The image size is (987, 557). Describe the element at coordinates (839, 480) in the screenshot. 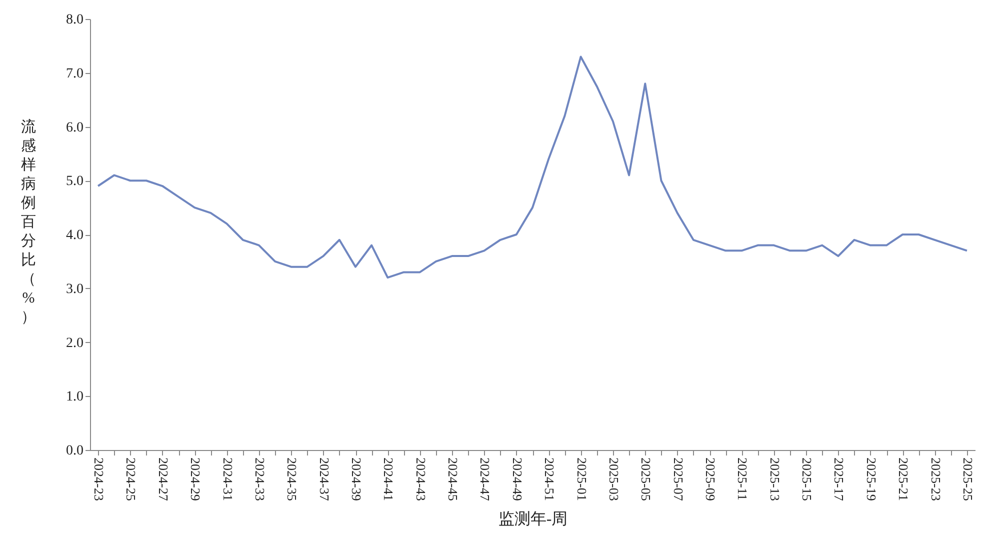

I see `x-tick-label: 2025-17` at that location.